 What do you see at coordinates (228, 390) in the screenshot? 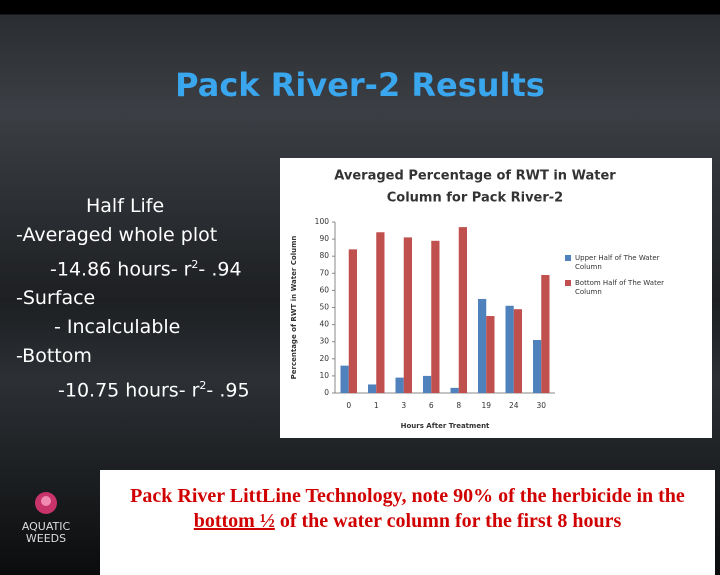
I see `text: - .95` at bounding box center [228, 390].